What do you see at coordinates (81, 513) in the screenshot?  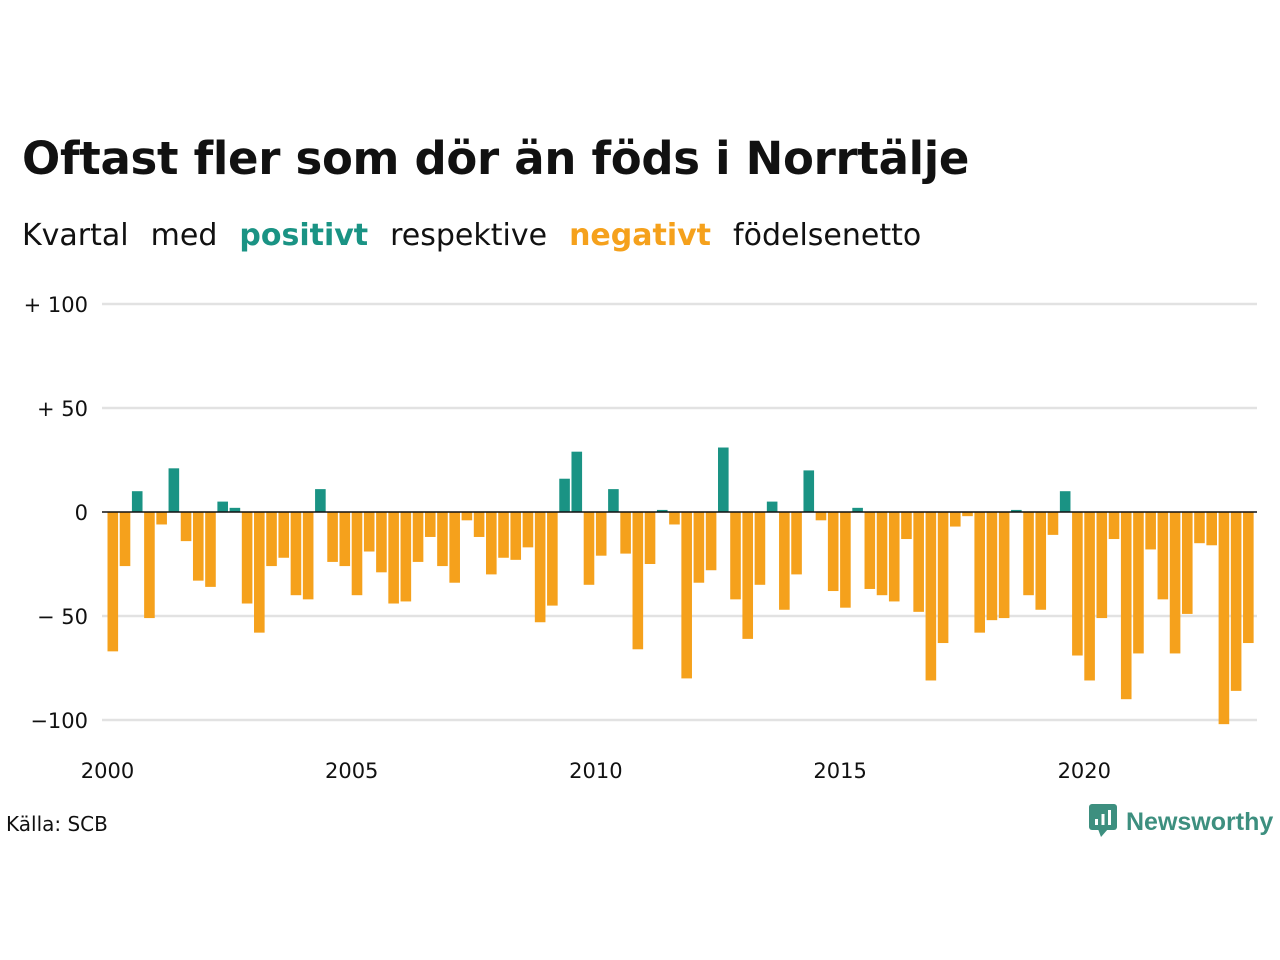 I see `y-tick-label: 0` at bounding box center [81, 513].